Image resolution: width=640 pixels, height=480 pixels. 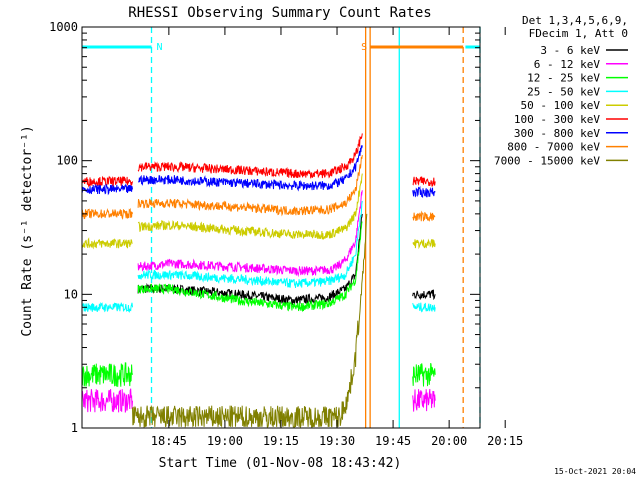 I want to click on legend-label-5: 100 - 300 keV, so click(x=557, y=119).